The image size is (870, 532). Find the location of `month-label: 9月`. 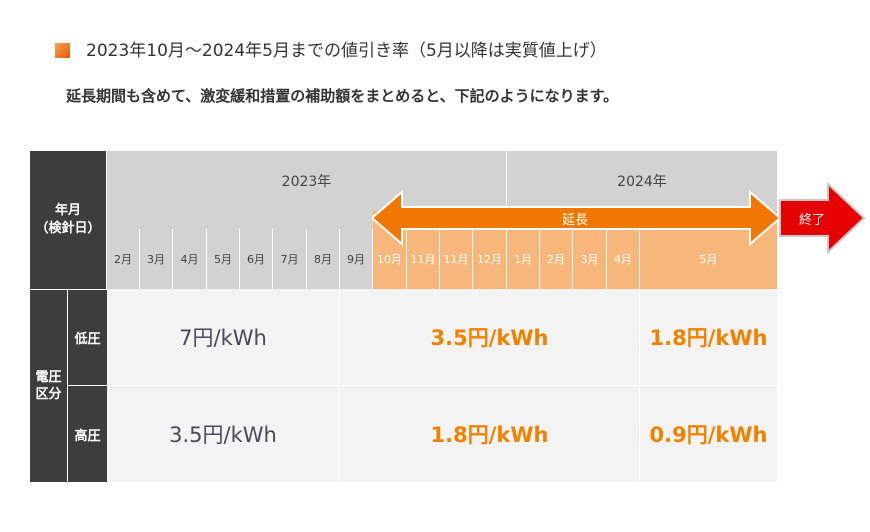

month-label: 9月 is located at coordinates (356, 259).